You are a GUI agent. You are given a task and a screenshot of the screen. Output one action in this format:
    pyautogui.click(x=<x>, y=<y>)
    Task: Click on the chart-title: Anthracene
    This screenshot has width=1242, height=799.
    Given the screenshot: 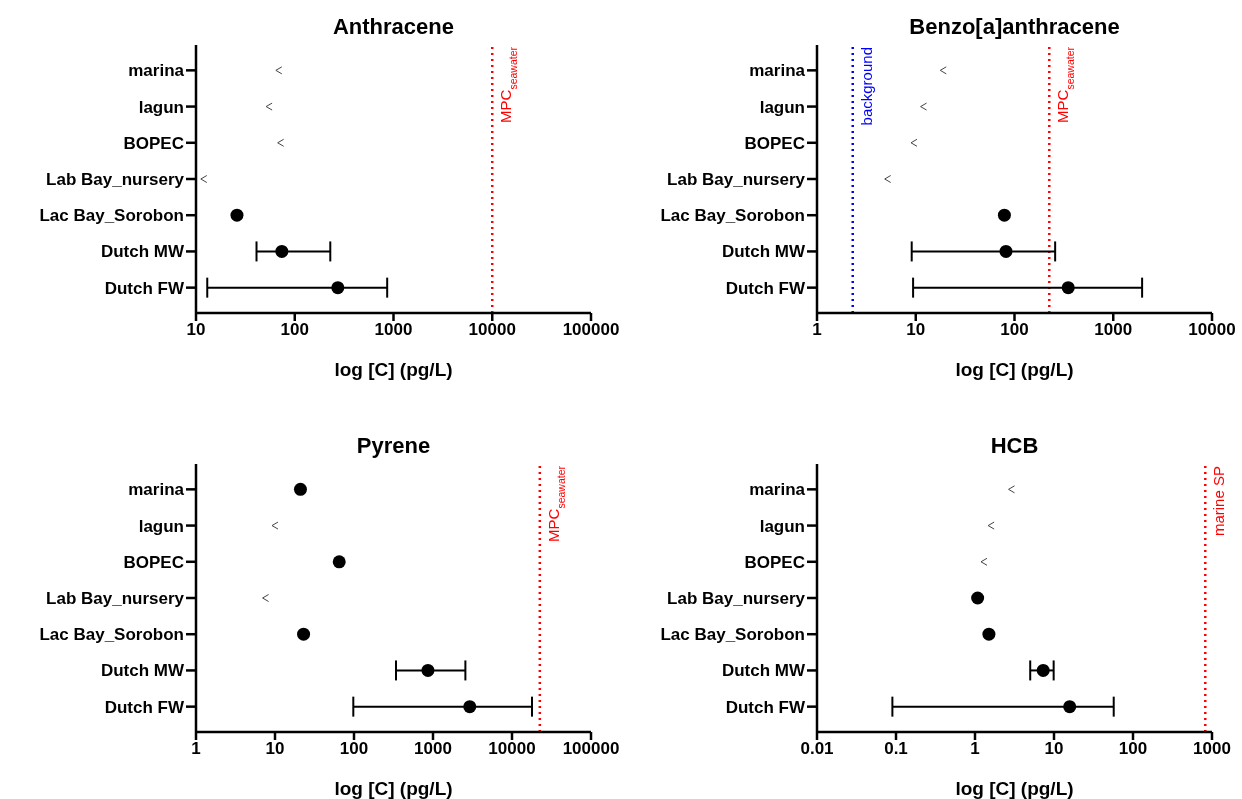 What is the action you would take?
    pyautogui.click(x=393, y=27)
    